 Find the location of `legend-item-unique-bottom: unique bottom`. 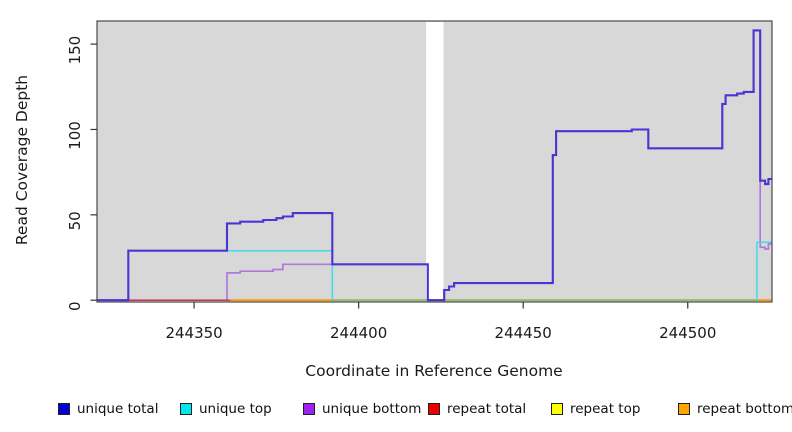

legend-item-unique-bottom: unique bottom is located at coordinates (362, 409).